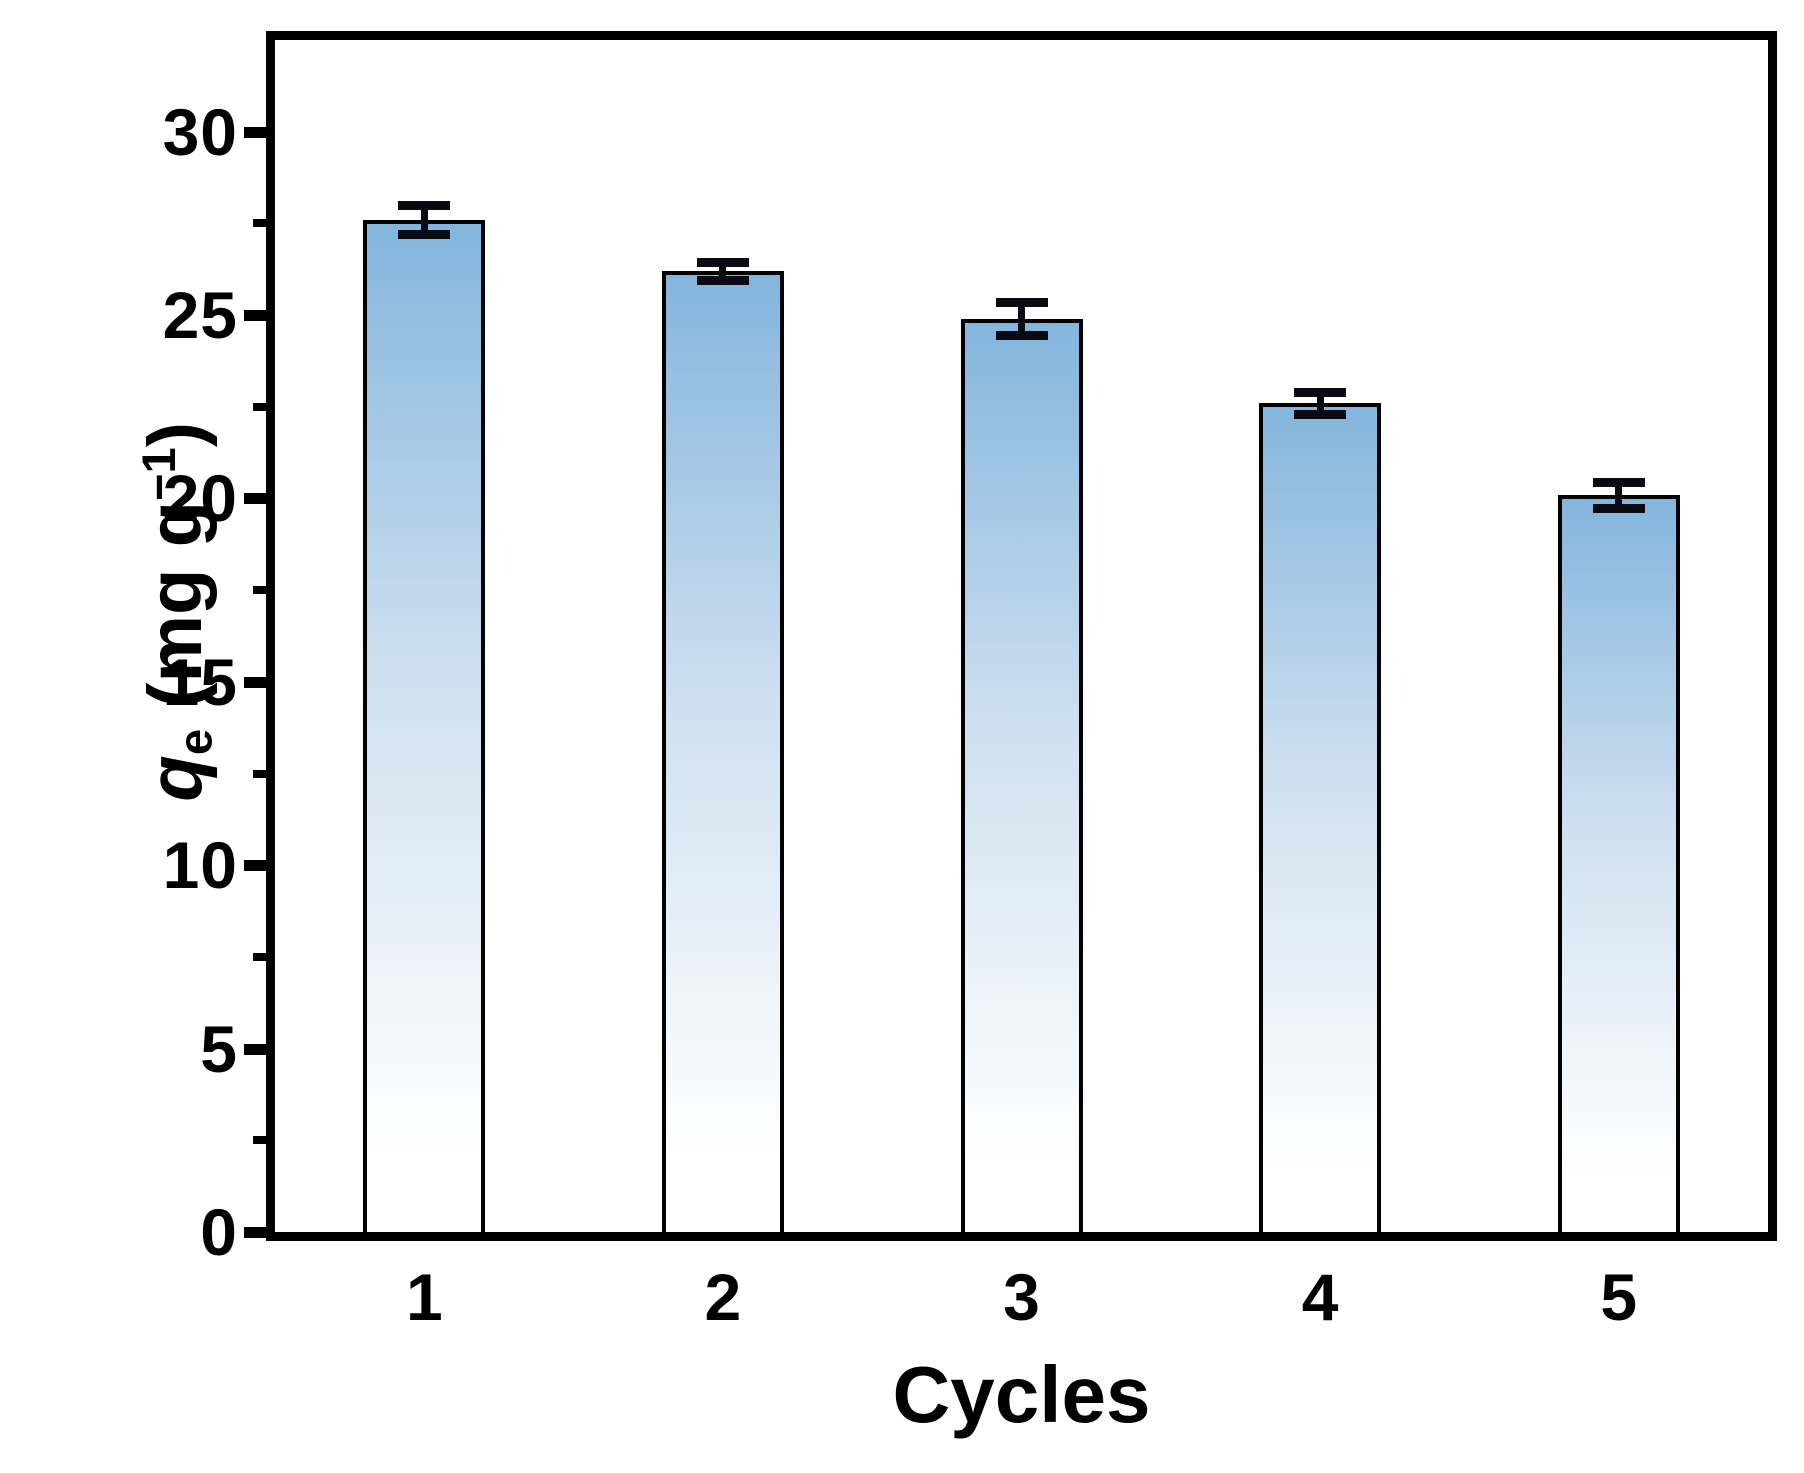 The width and height of the screenshot is (1804, 1473). Describe the element at coordinates (200, 131) in the screenshot. I see `y-axis-tick-label: 30` at that location.